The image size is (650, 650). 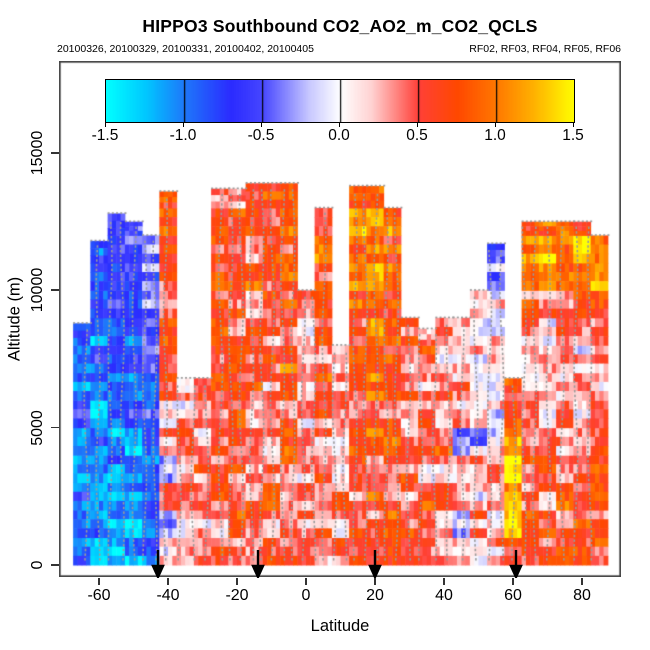 What do you see at coordinates (513, 595) in the screenshot?
I see `x-tick-label: 60` at bounding box center [513, 595].